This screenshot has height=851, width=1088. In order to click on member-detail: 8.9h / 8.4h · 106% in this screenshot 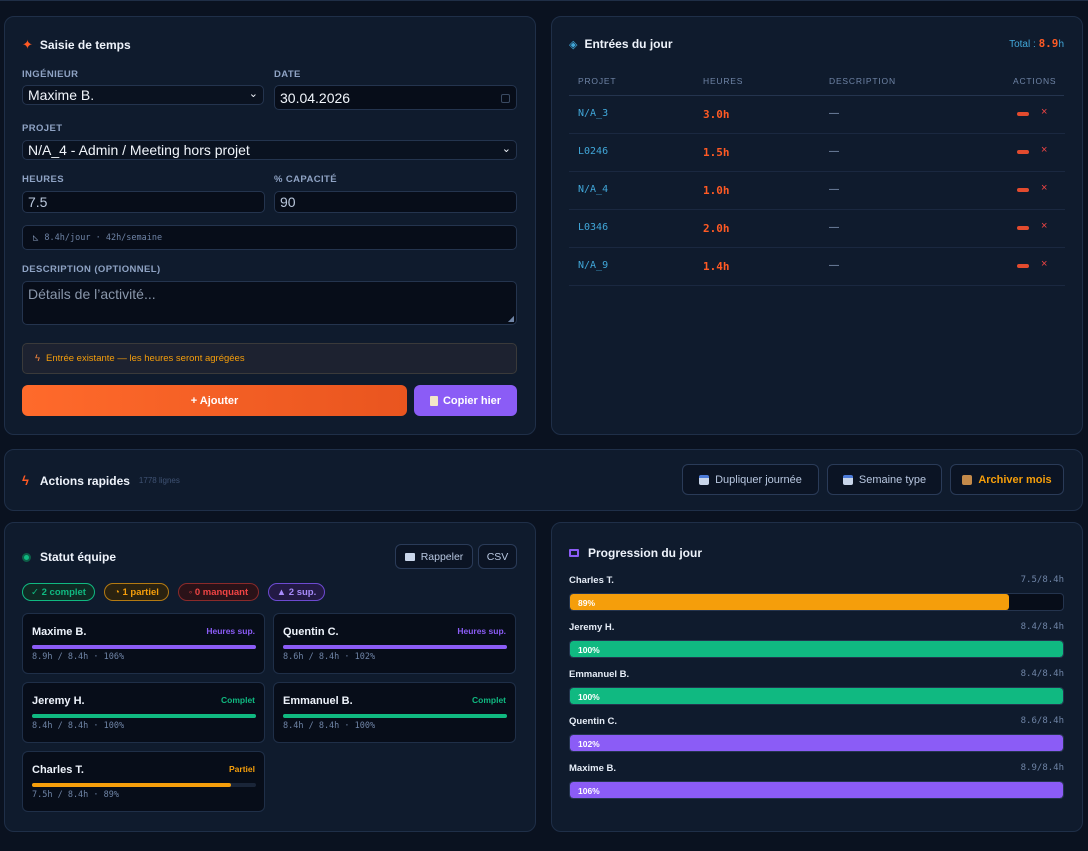, I will do `click(78, 657)`.